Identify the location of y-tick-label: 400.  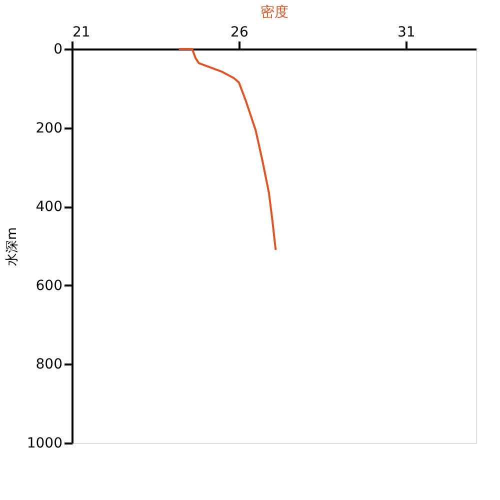
(49, 207).